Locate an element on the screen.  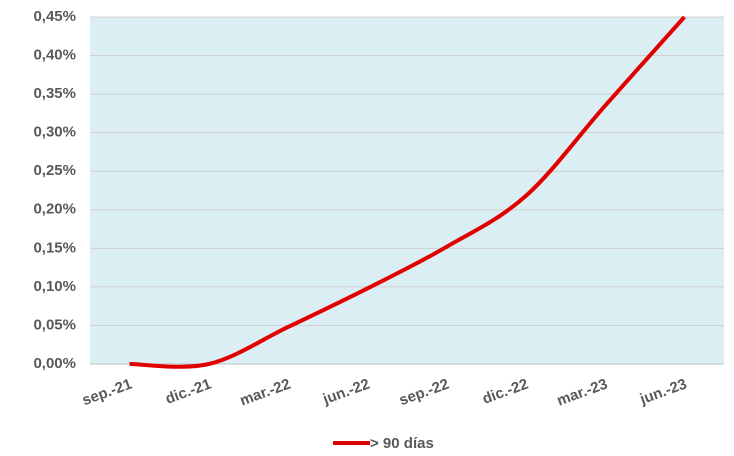
x-tick-label: sep.-22 is located at coordinates (424, 393).